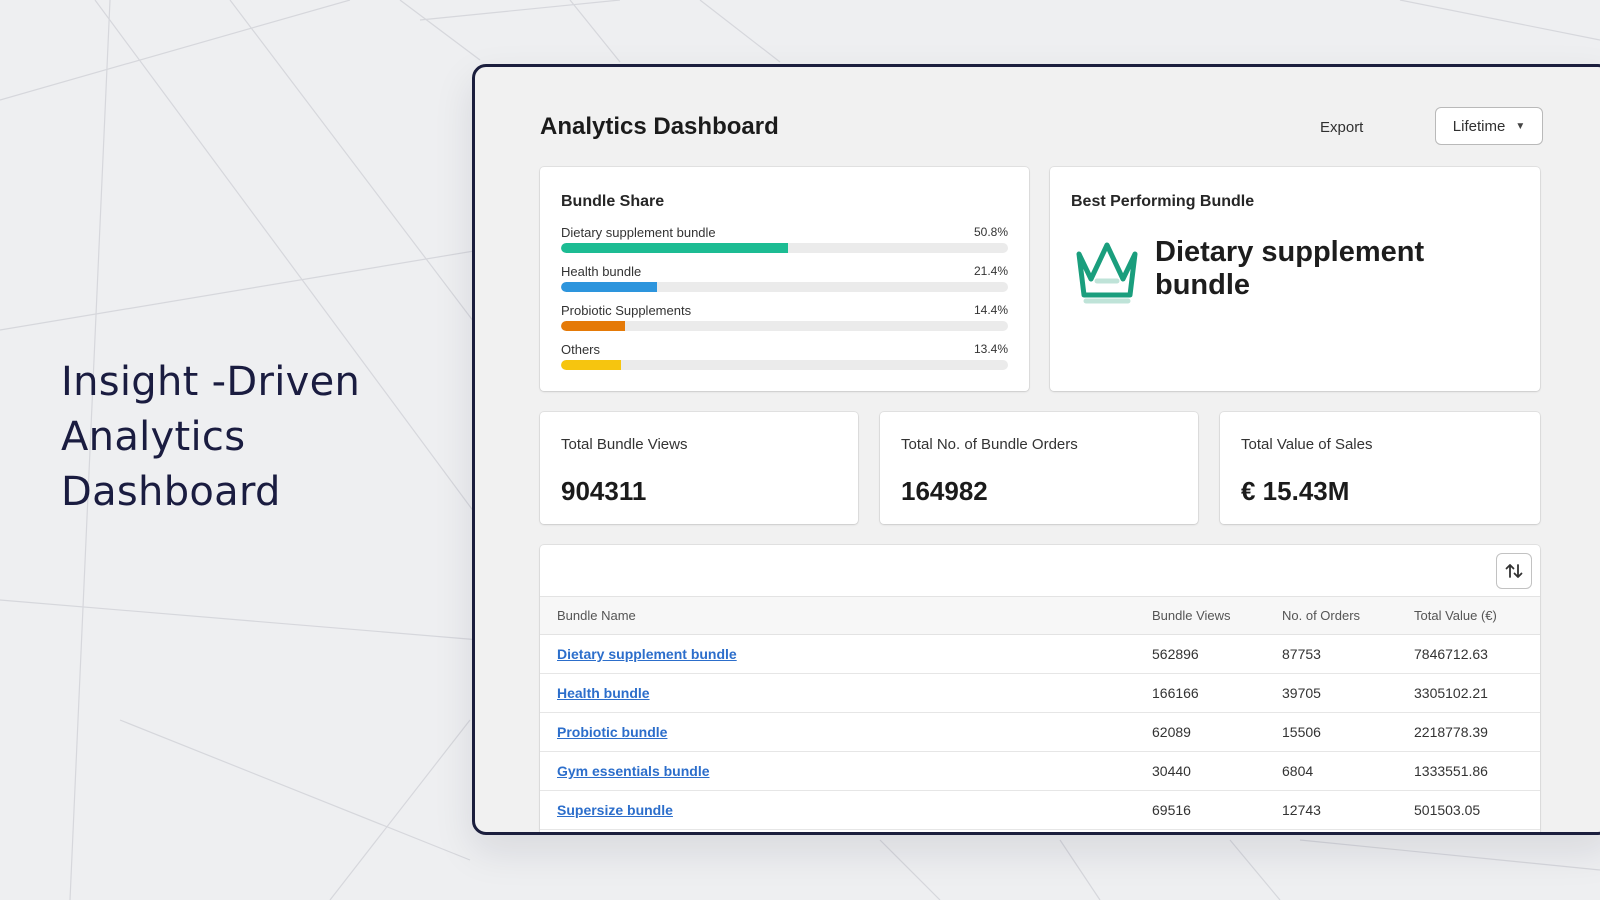 This screenshot has height=900, width=1600. I want to click on sort-arrows-icon, so click(1514, 571).